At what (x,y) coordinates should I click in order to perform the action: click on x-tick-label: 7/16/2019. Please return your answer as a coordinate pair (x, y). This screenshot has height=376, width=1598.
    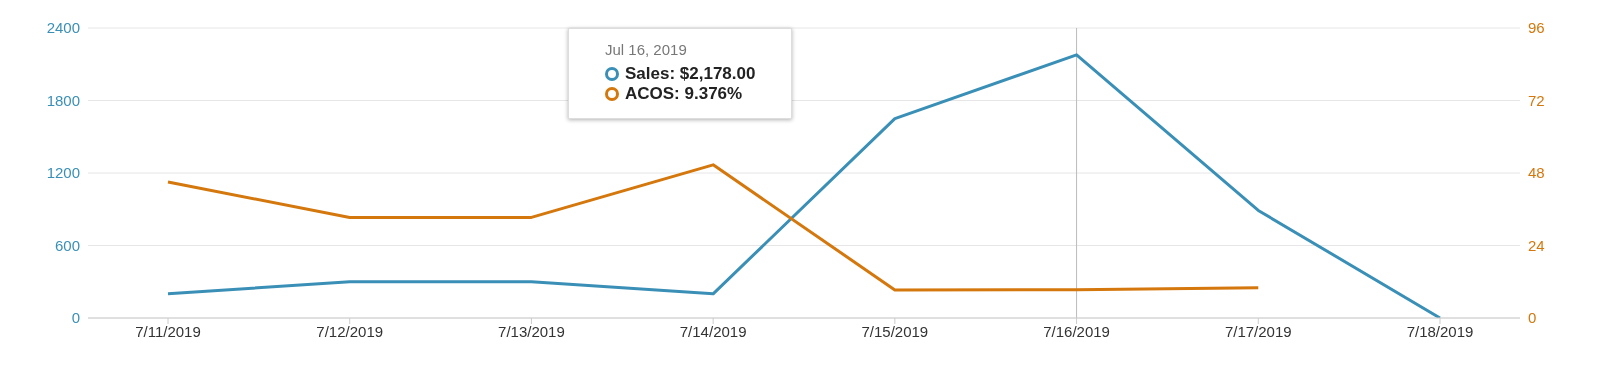
    Looking at the image, I should click on (1076, 331).